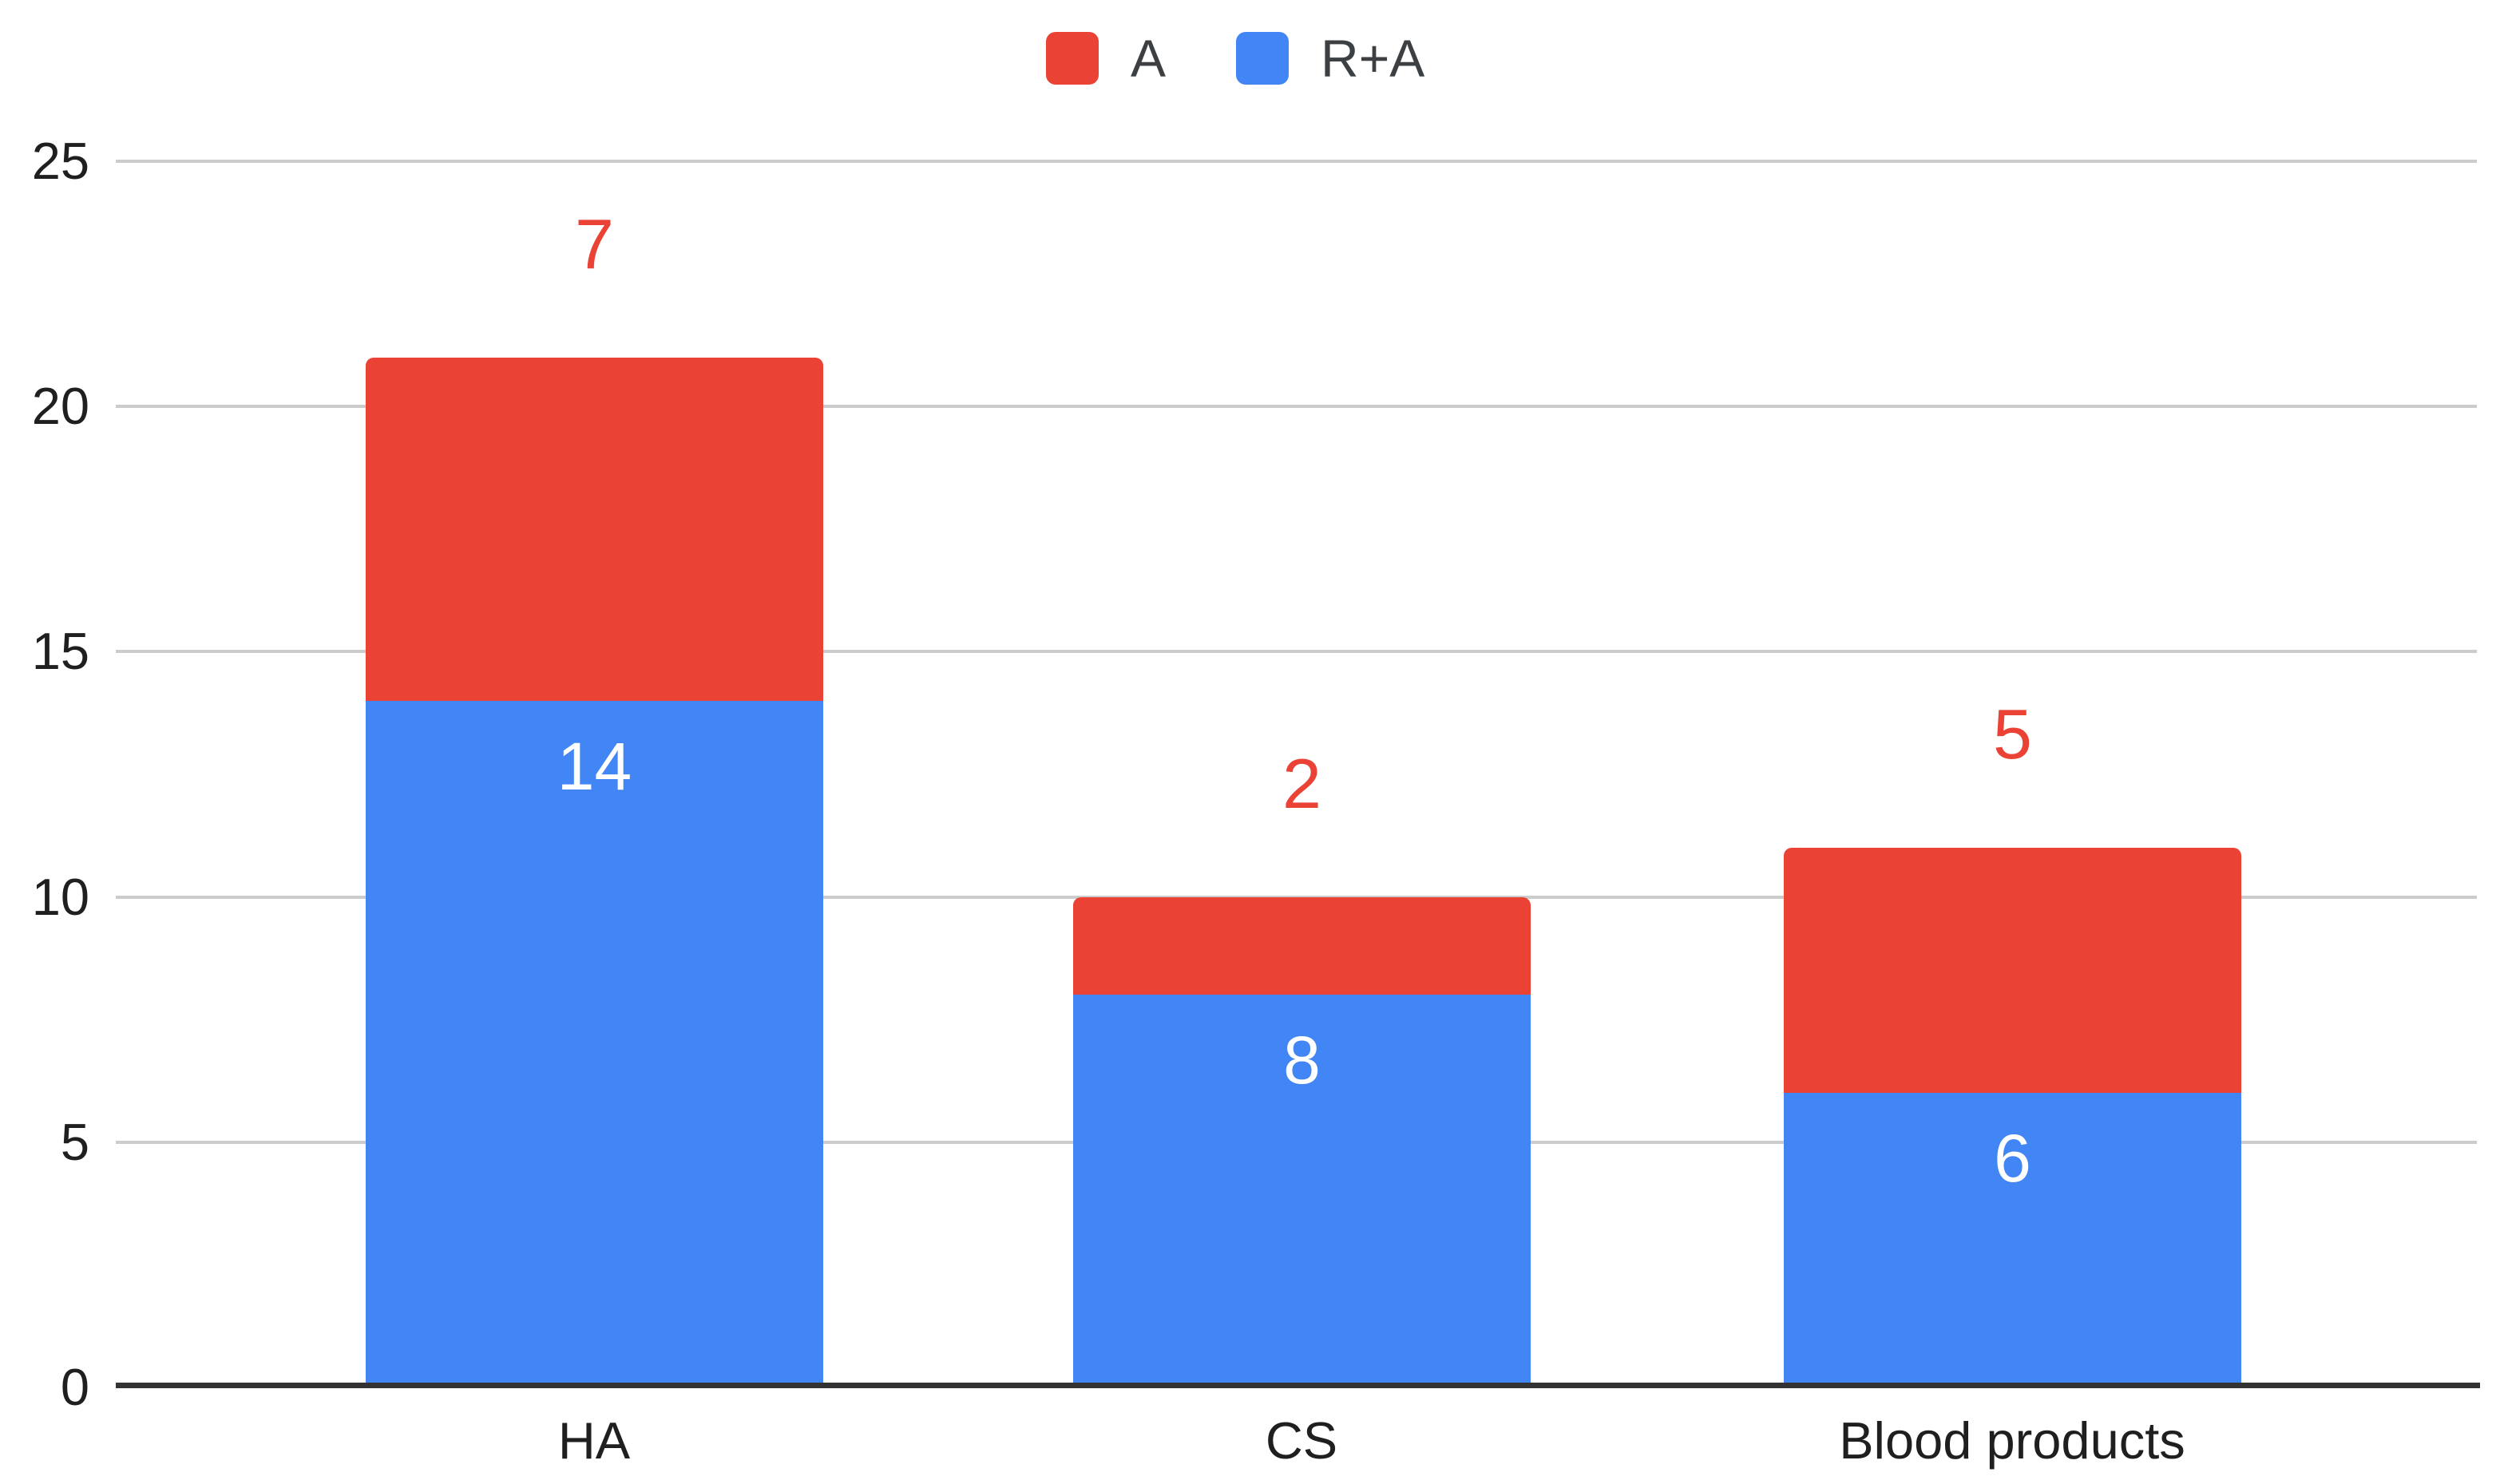 The height and width of the screenshot is (1484, 2500). What do you see at coordinates (60, 161) in the screenshot?
I see `y-axis-tick-label: 25` at bounding box center [60, 161].